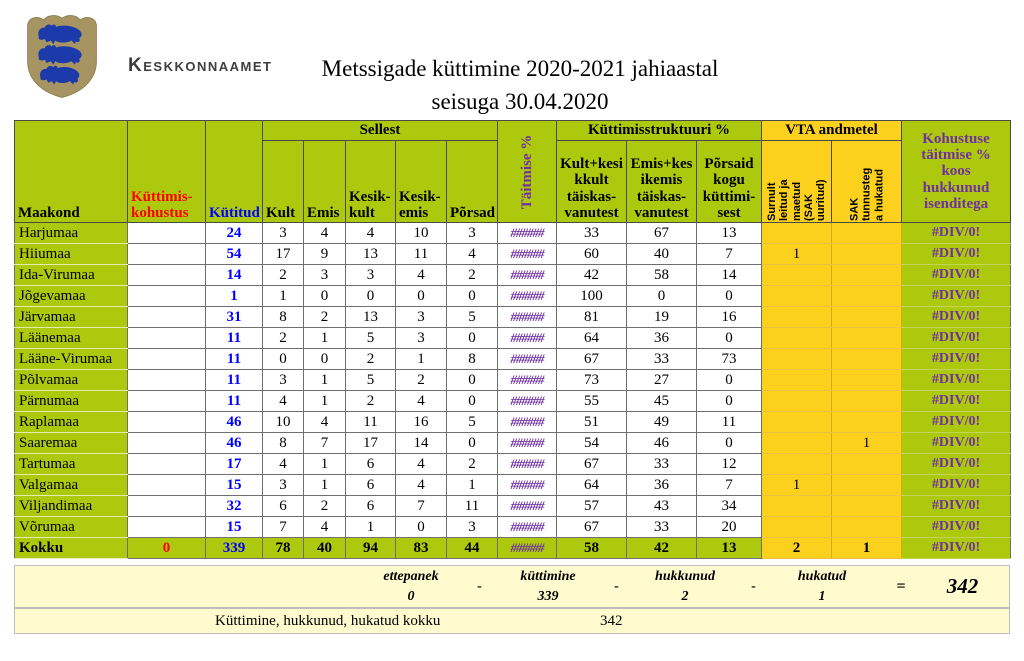 The image size is (1024, 661). What do you see at coordinates (411, 576) in the screenshot?
I see `term-label: ettepanek` at bounding box center [411, 576].